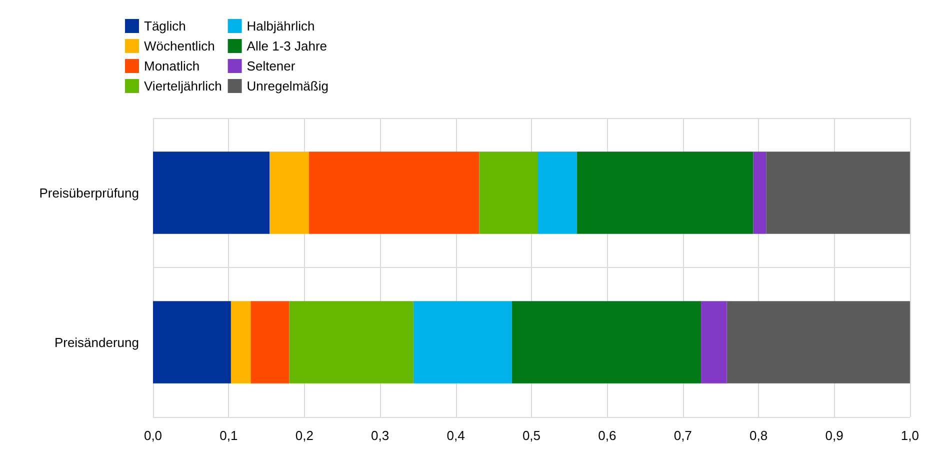 The width and height of the screenshot is (930, 455). I want to click on legend-label: Seltener, so click(271, 66).